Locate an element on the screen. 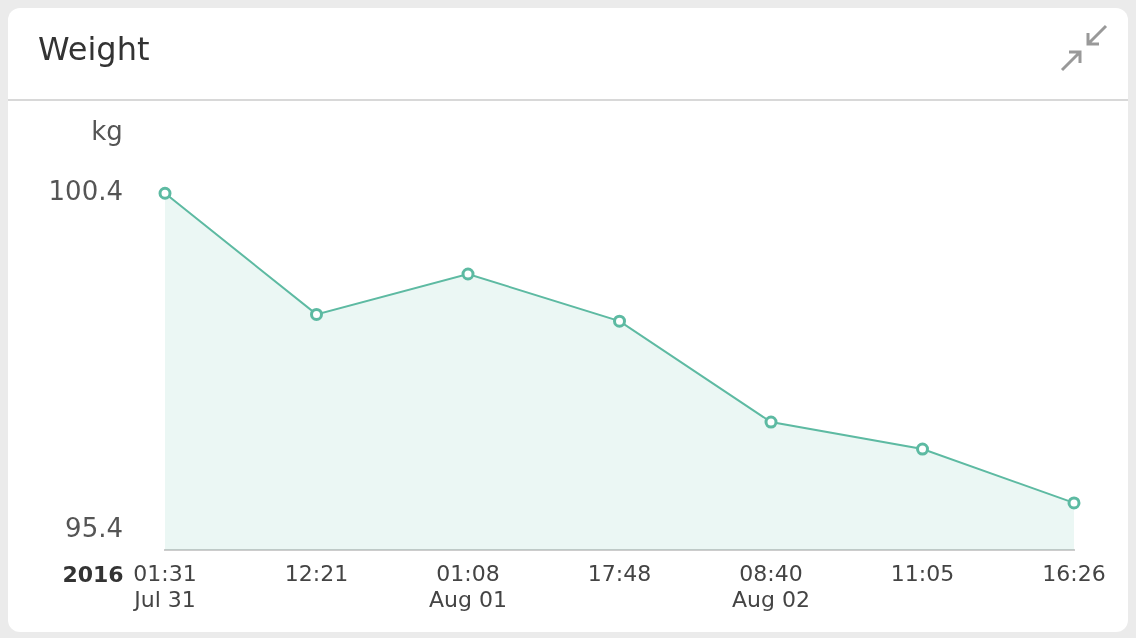  x-tick-label: 11:05 is located at coordinates (922, 573).